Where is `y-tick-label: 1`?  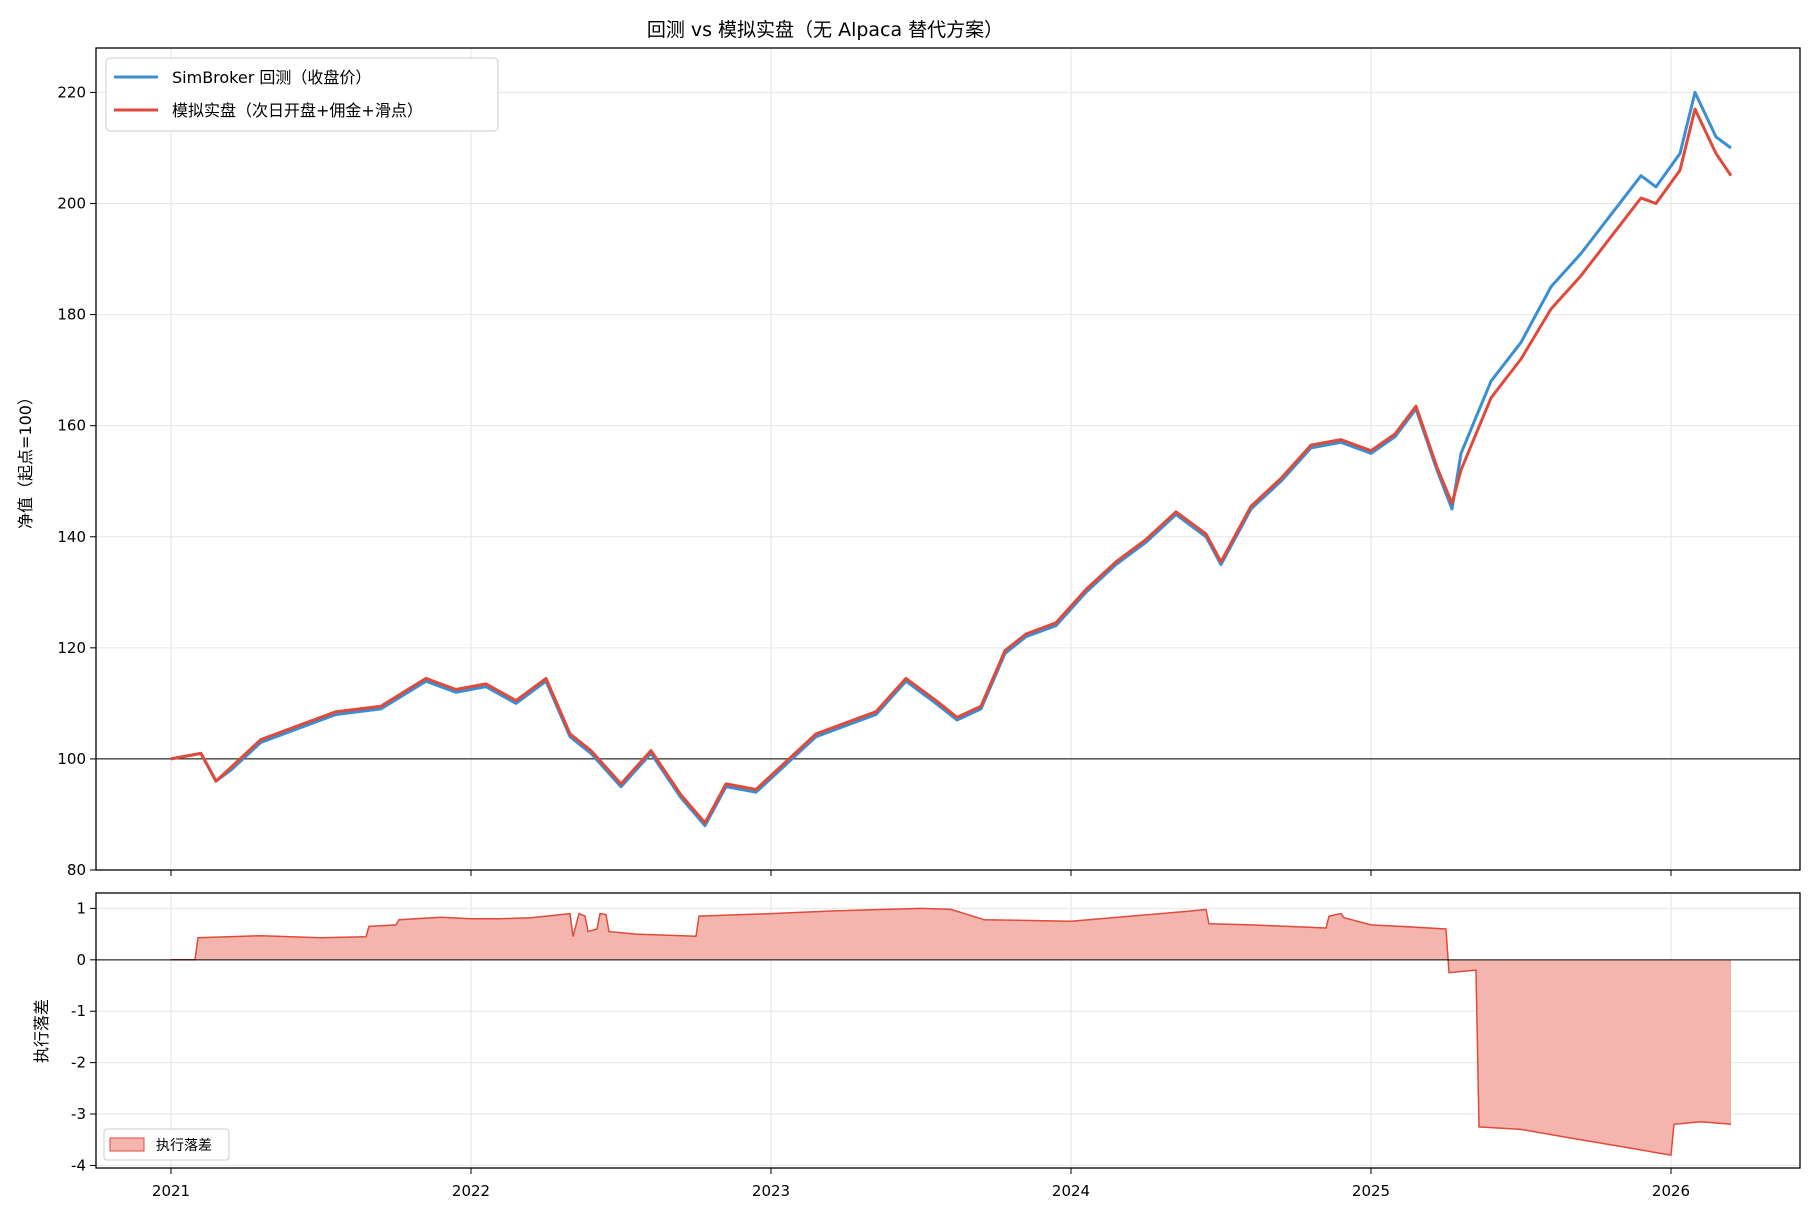
y-tick-label: 1 is located at coordinates (81, 908).